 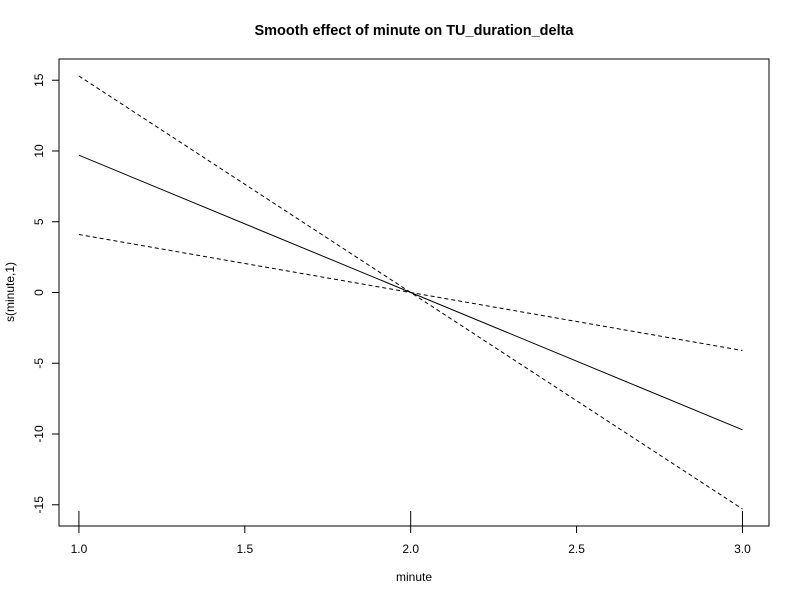 I want to click on x-axis-label: minute, so click(x=414, y=577).